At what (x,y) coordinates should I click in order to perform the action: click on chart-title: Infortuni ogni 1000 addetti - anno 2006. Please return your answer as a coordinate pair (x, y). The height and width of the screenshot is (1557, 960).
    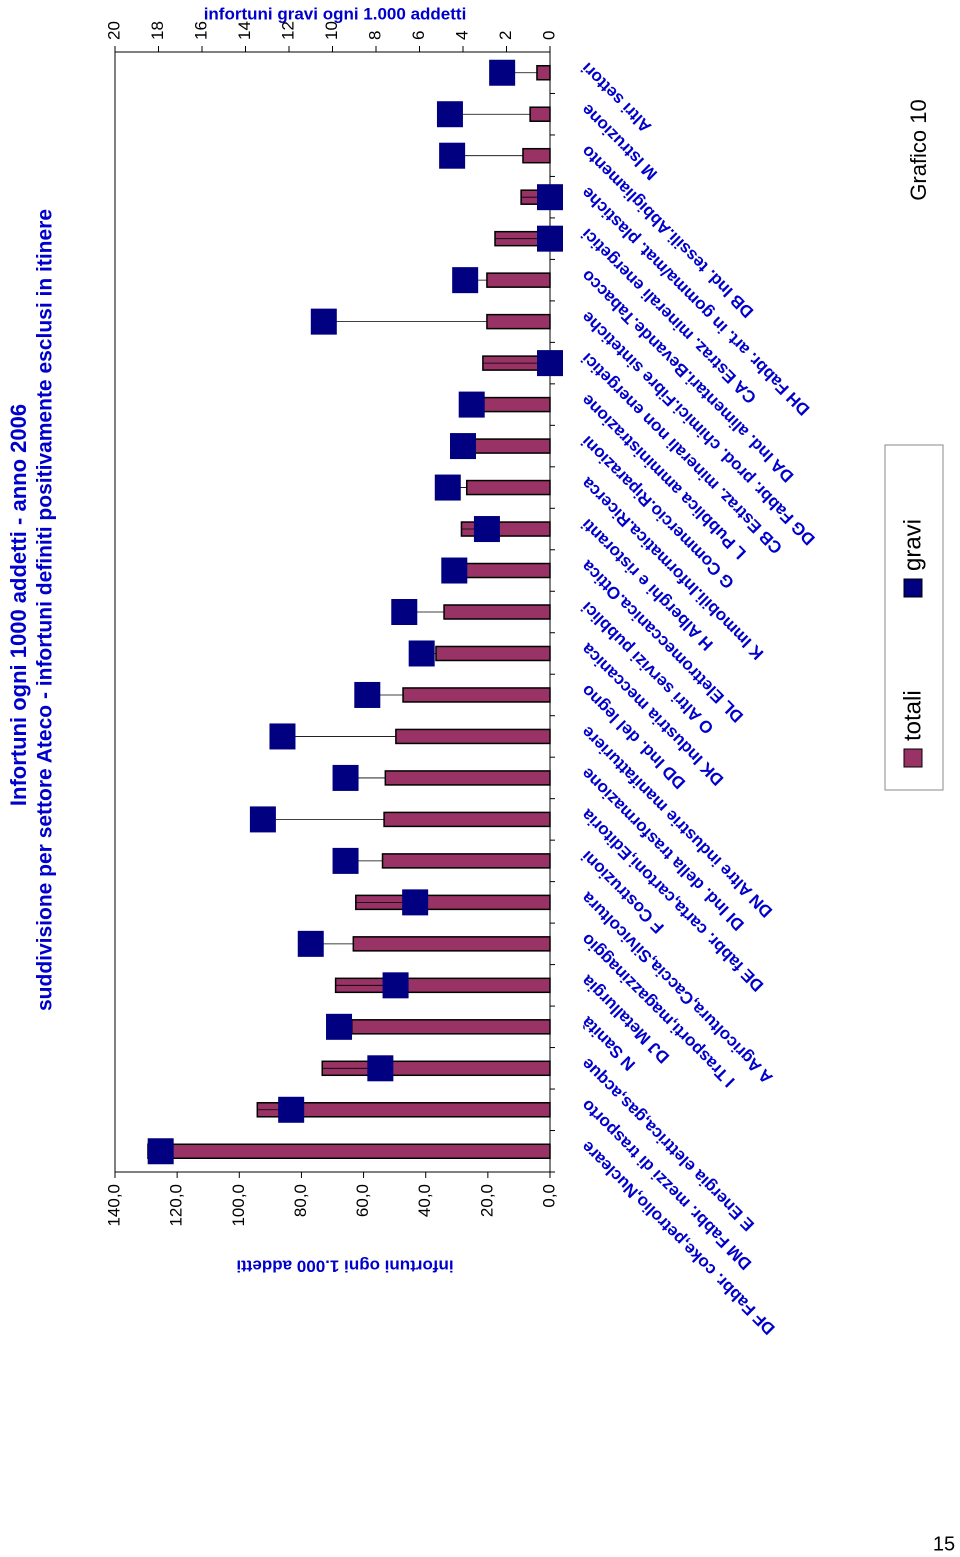
    Looking at the image, I should click on (18, 605).